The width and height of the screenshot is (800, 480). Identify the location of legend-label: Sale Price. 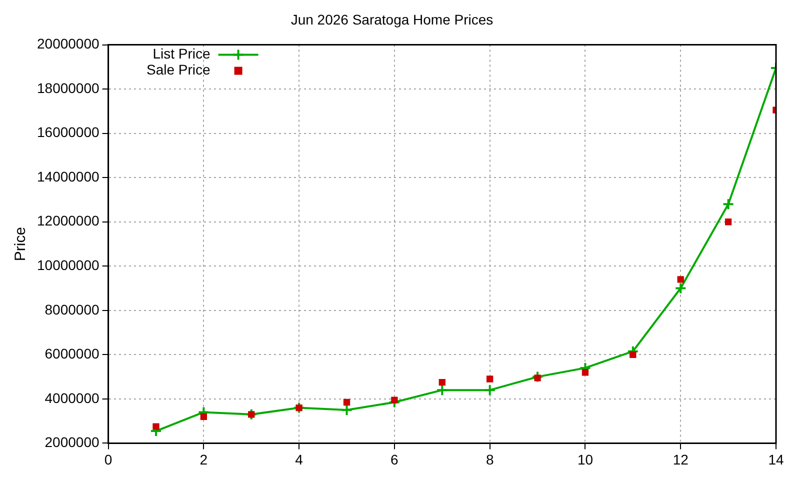
(178, 70).